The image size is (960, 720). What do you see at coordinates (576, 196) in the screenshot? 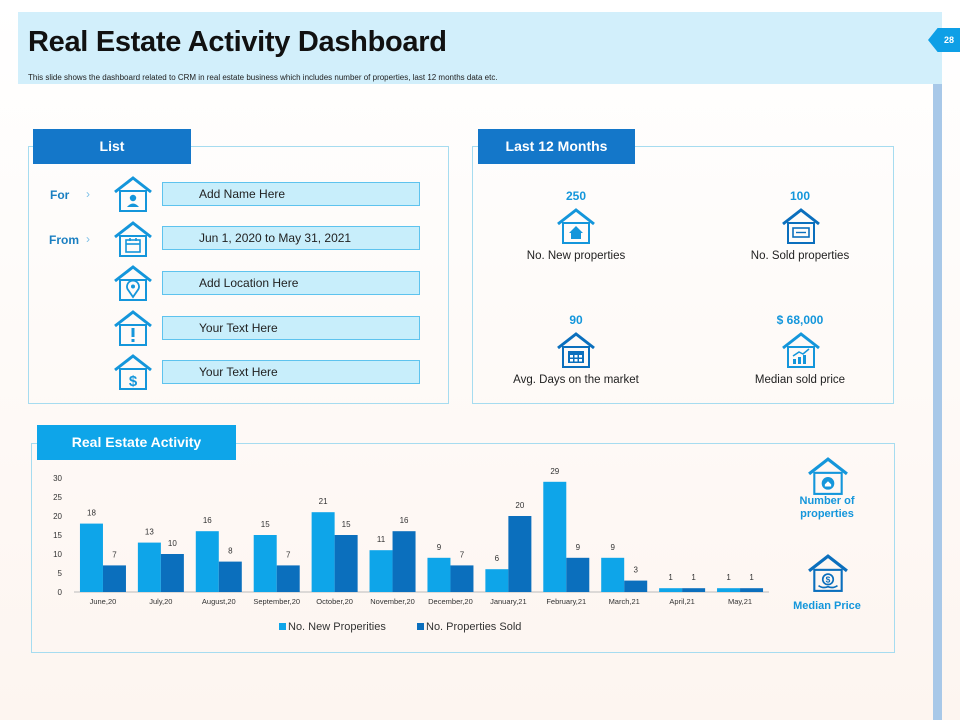
I see `new-properties-value: 250` at bounding box center [576, 196].